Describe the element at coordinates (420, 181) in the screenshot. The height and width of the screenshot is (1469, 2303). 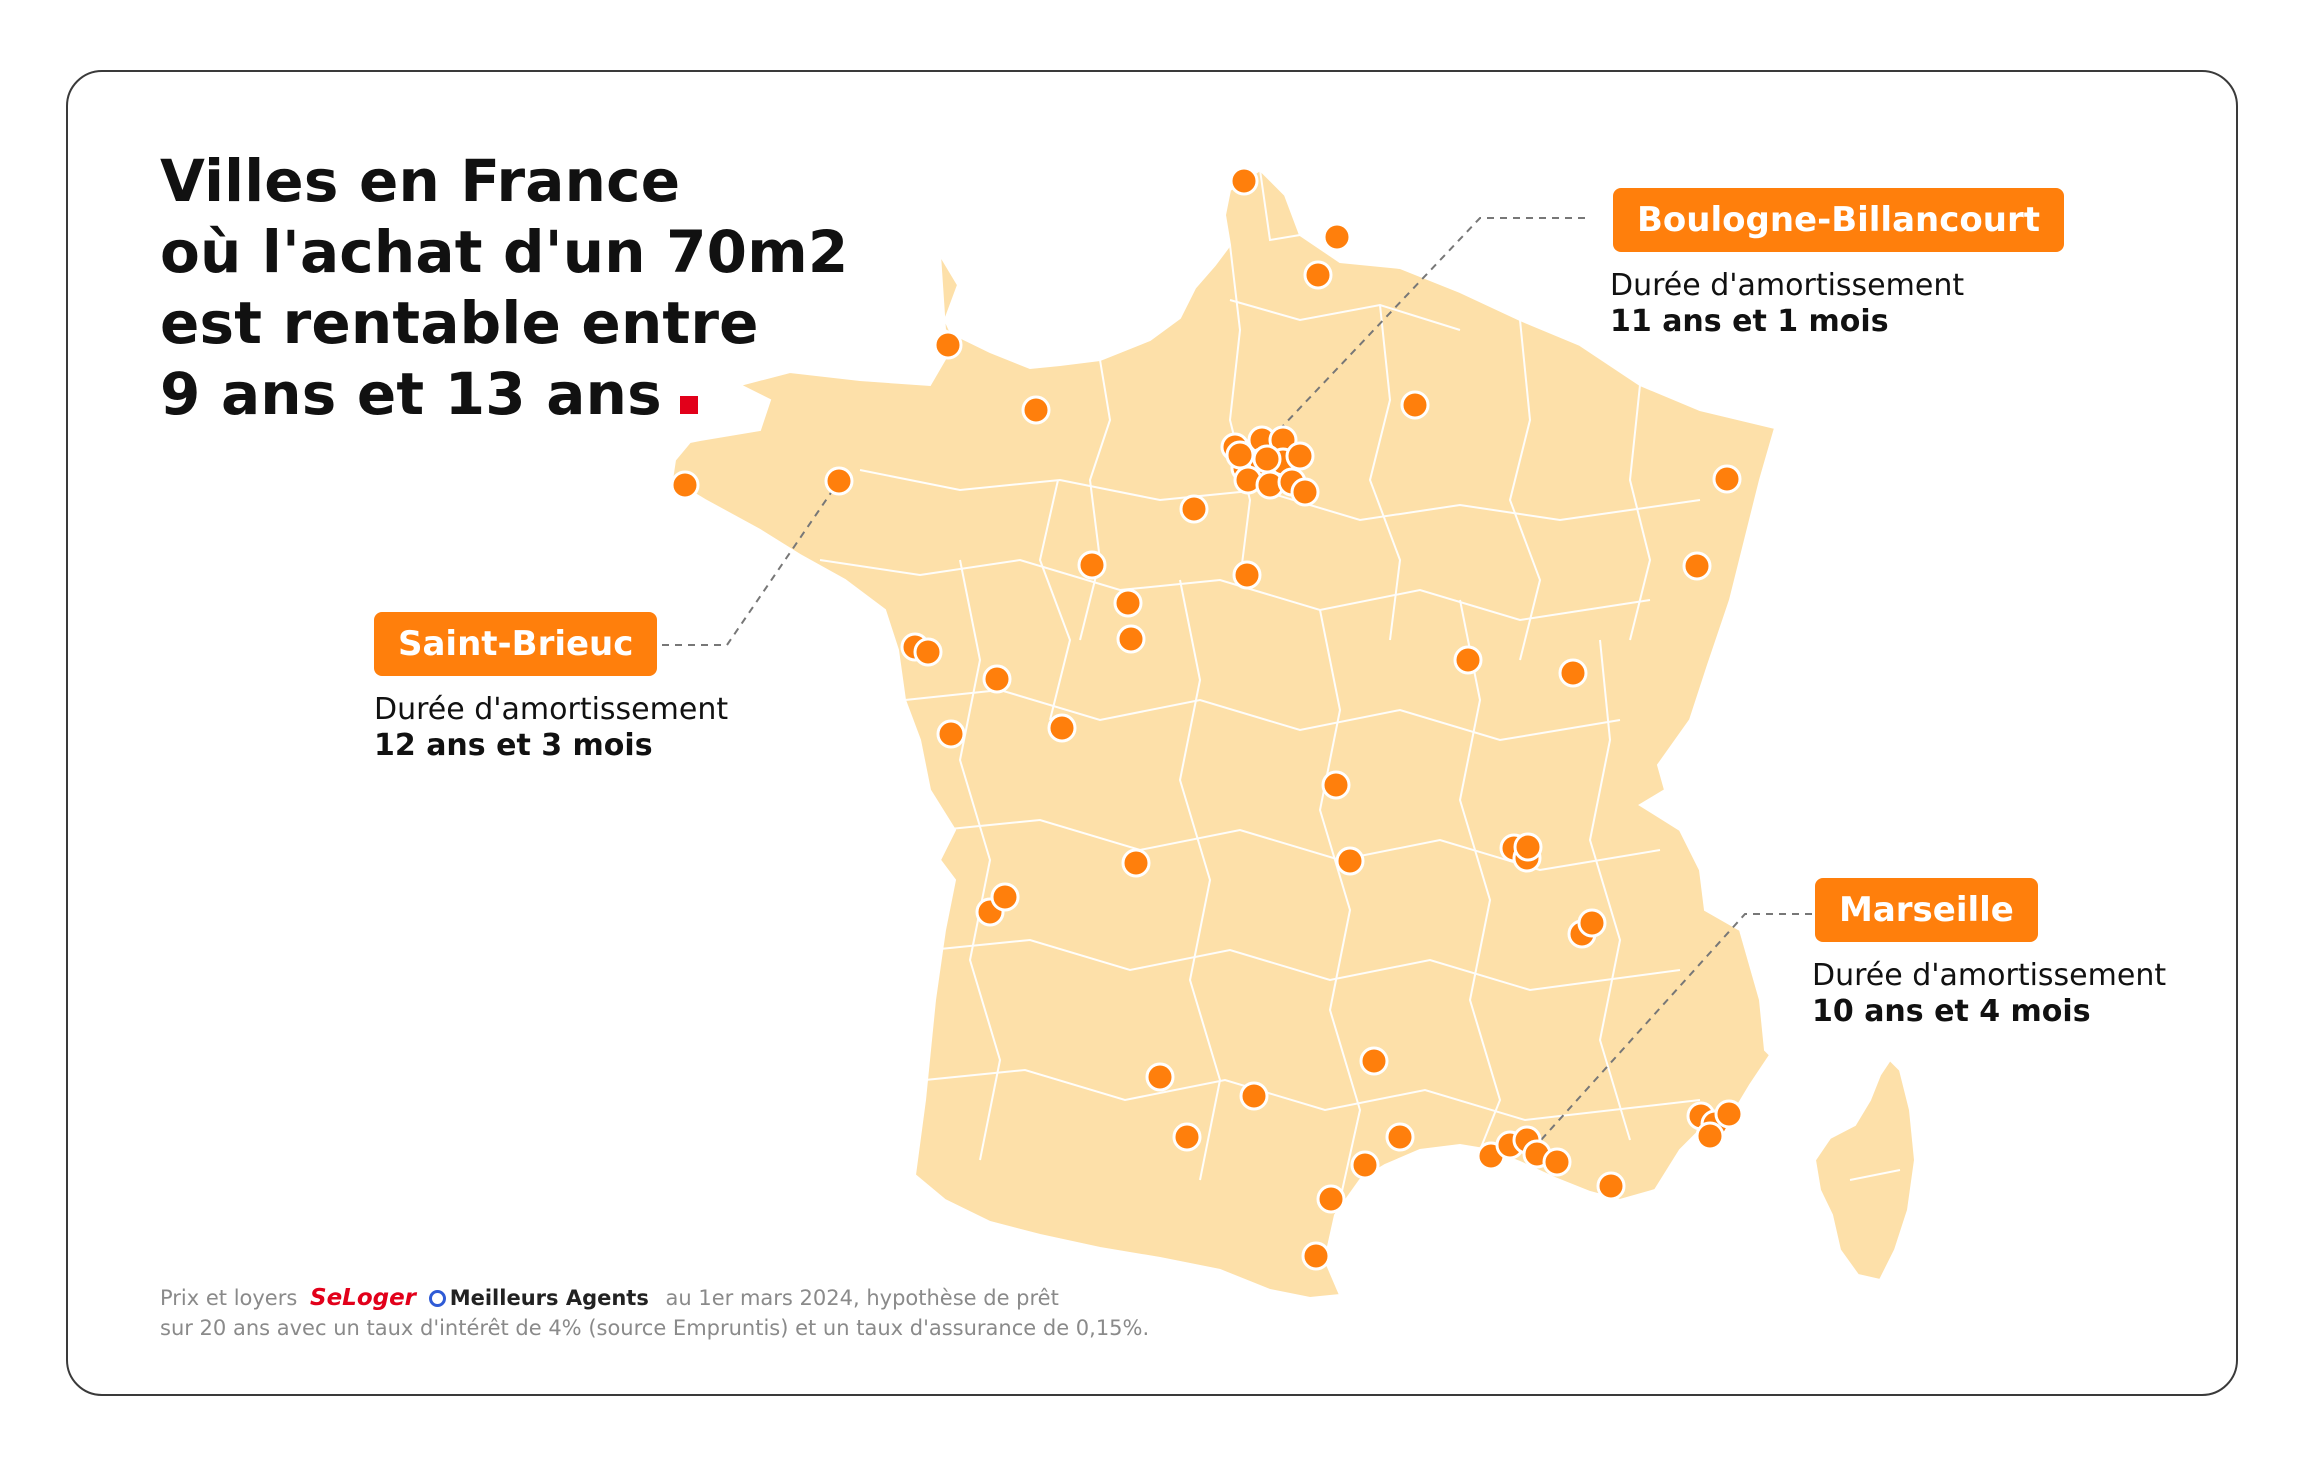
I see `title-line-1: Villes en France` at that location.